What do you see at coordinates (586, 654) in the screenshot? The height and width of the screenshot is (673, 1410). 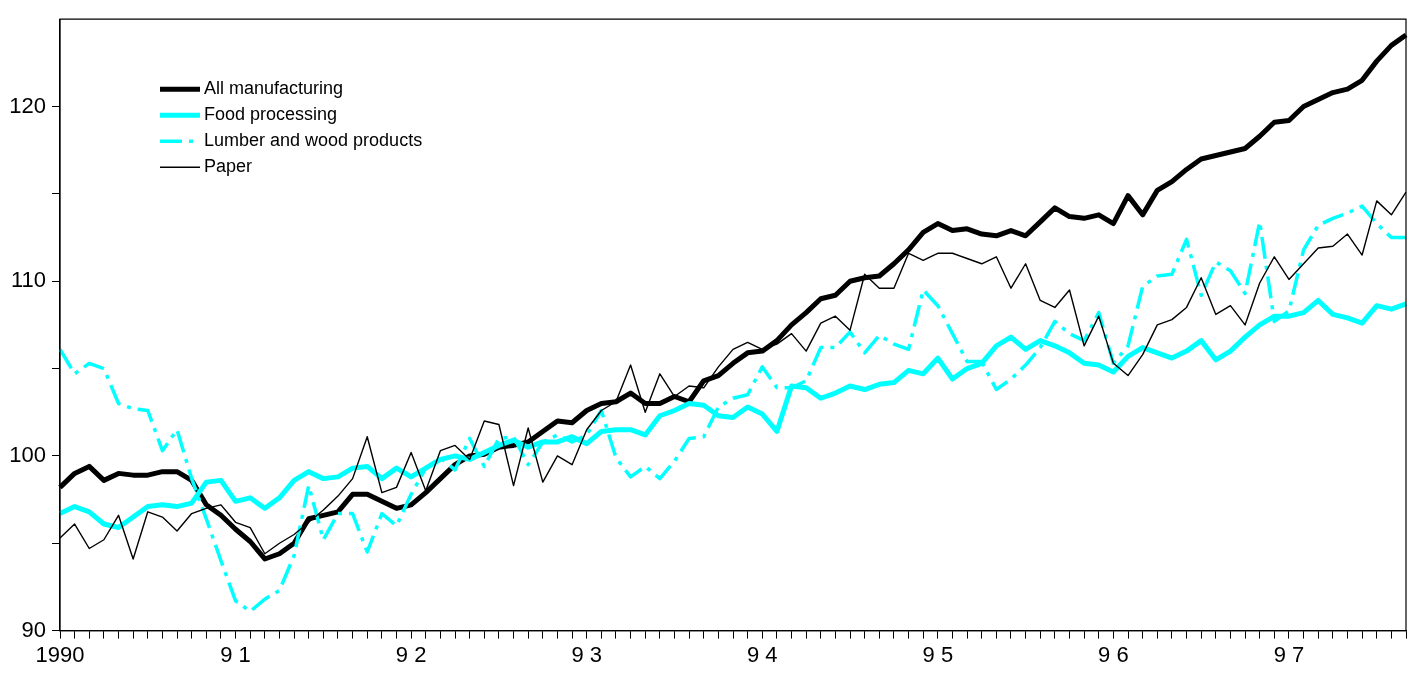 I see `x-tick-label: 9 3` at bounding box center [586, 654].